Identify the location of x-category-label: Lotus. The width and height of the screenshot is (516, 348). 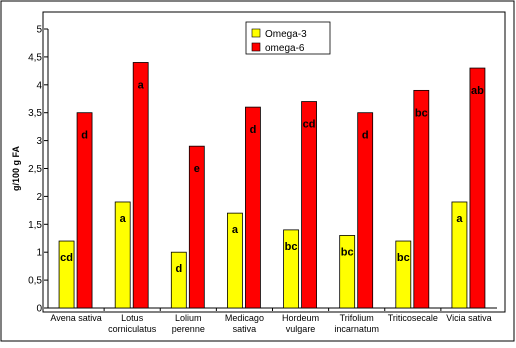
(132, 318).